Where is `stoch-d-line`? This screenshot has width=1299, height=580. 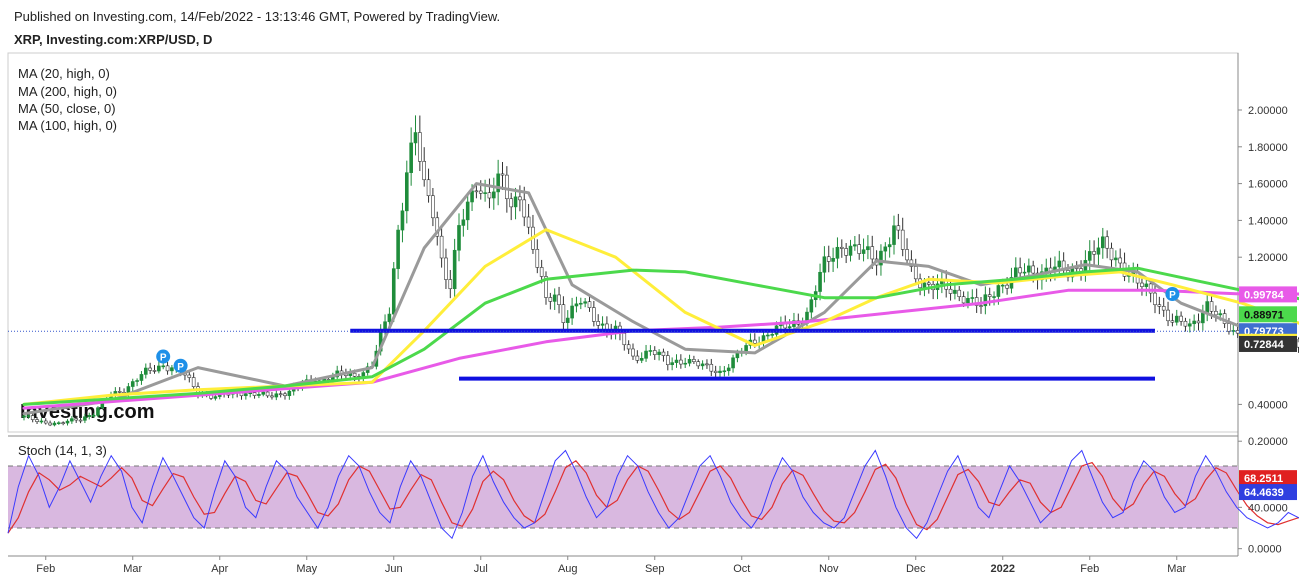
stoch-d-line is located at coordinates (653, 497).